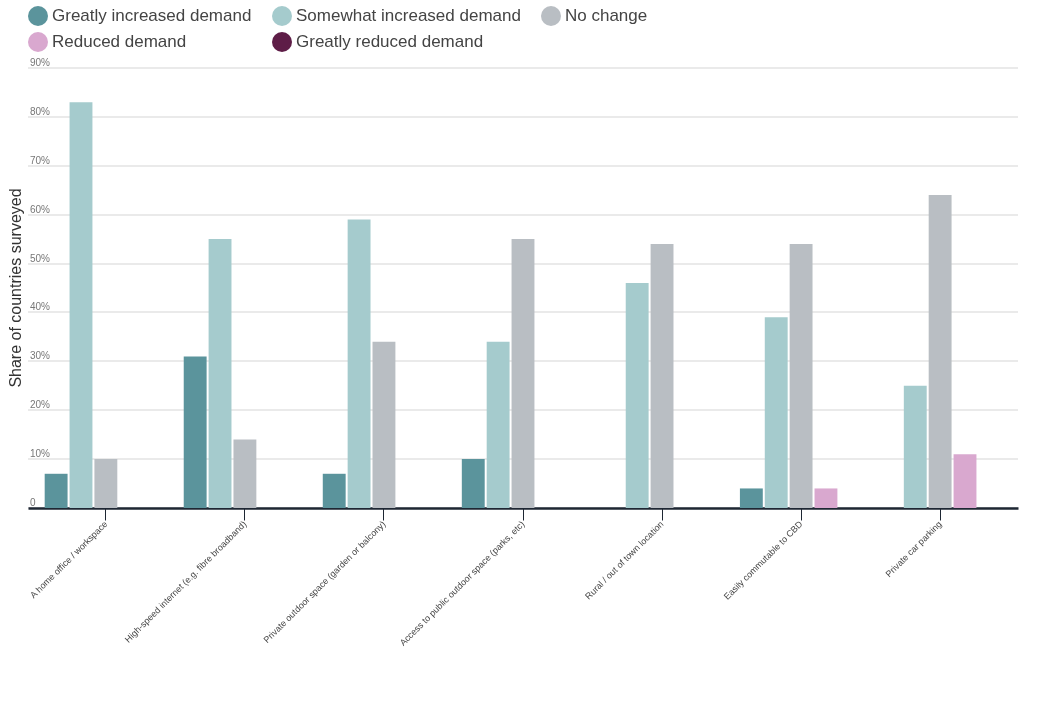 The width and height of the screenshot is (1061, 708). What do you see at coordinates (15, 288) in the screenshot?
I see `y-axis-title: Share of countries surveyed` at bounding box center [15, 288].